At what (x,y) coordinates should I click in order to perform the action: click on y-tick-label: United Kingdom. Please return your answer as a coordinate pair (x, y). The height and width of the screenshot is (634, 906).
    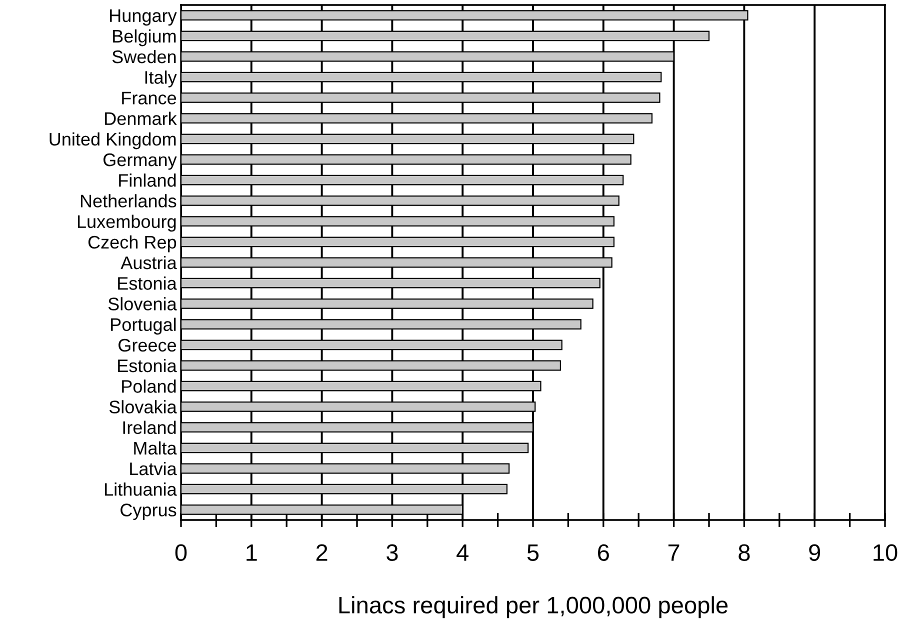
    Looking at the image, I should click on (113, 141).